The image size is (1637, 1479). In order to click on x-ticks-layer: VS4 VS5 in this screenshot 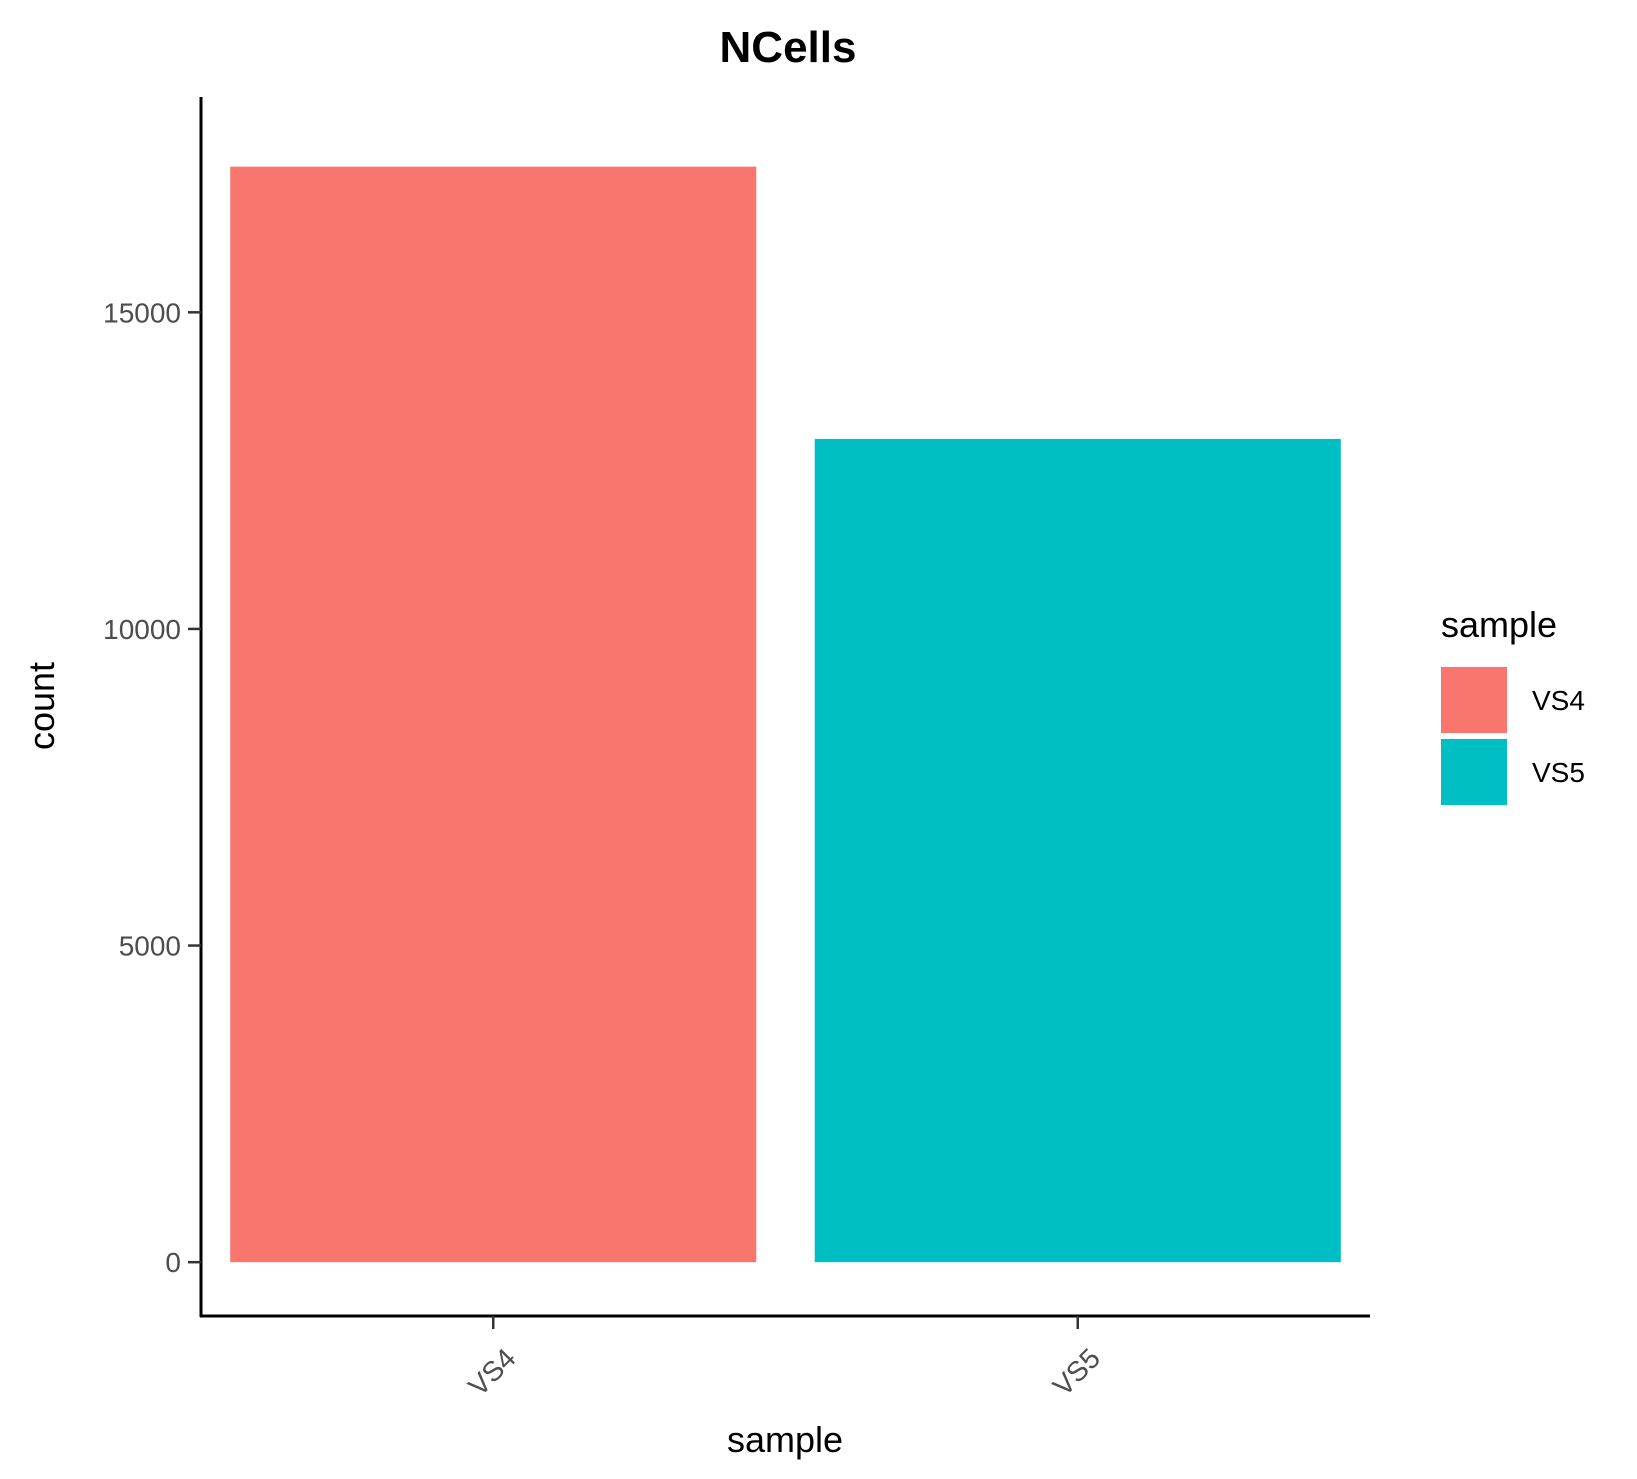, I will do `click(784, 1359)`.